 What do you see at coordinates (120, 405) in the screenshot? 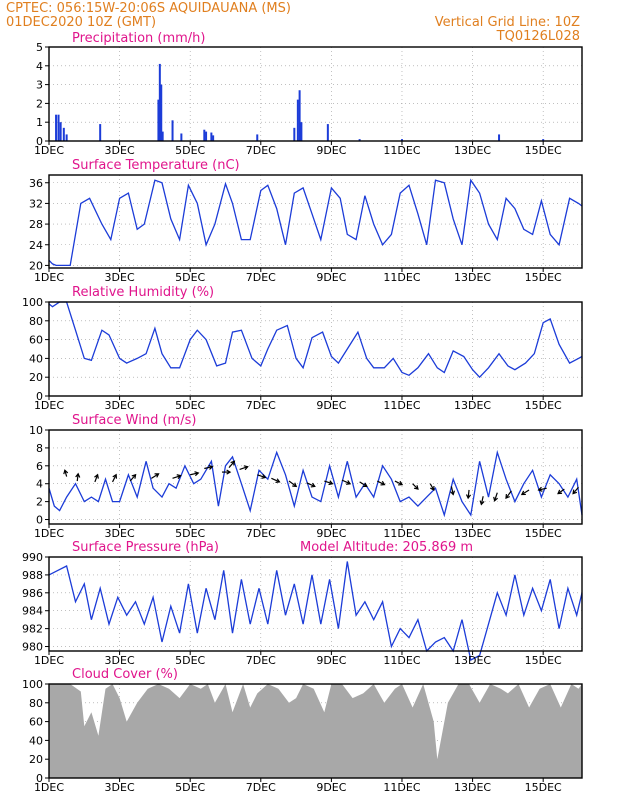
I see `rh-xtick-label: 3DEC` at bounding box center [120, 405].